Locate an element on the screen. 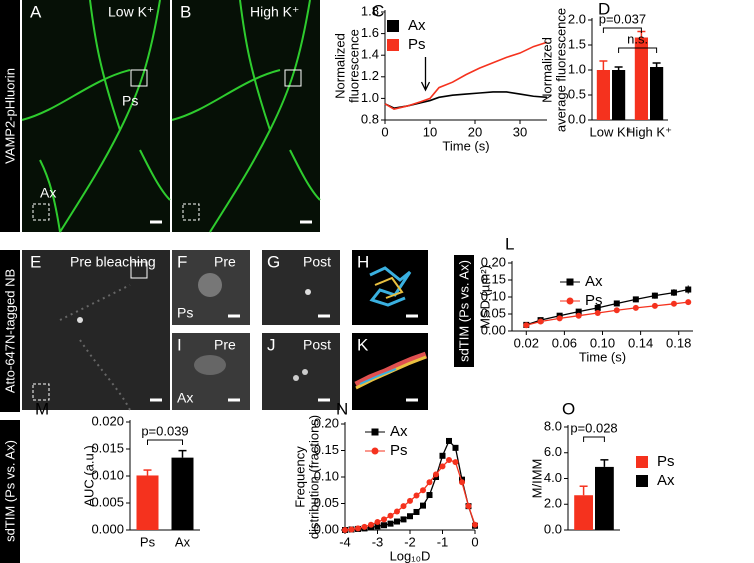 The width and height of the screenshot is (754, 563). x-tick-label: 30 is located at coordinates (520, 131).